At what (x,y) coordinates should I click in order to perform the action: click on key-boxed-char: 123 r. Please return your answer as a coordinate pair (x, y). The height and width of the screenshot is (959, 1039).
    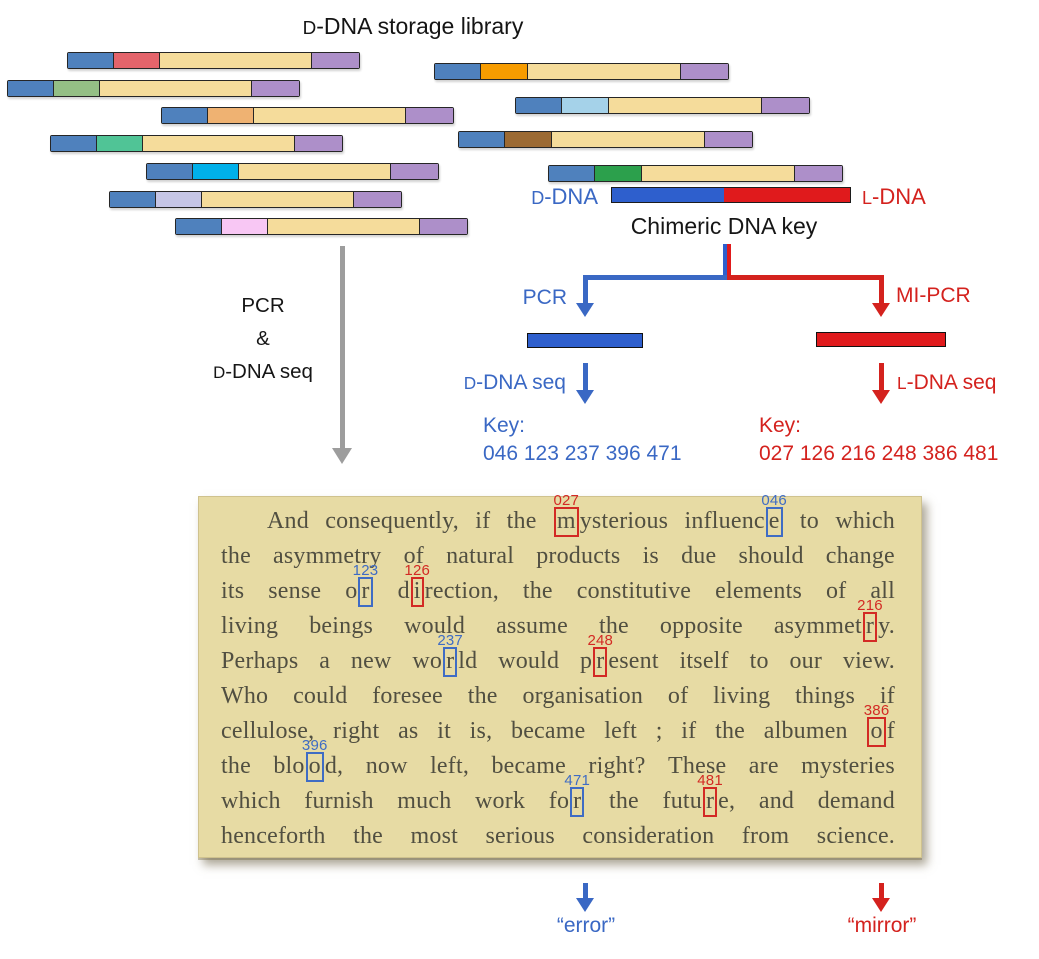
    Looking at the image, I should click on (365, 585).